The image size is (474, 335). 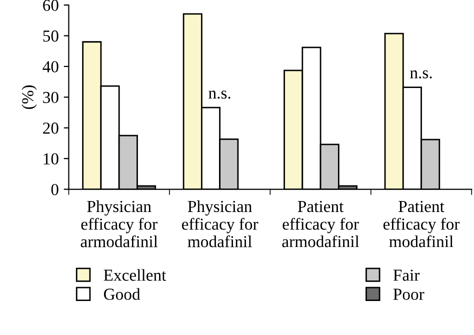 What do you see at coordinates (50, 5) in the screenshot?
I see `y-tick-label: 60` at bounding box center [50, 5].